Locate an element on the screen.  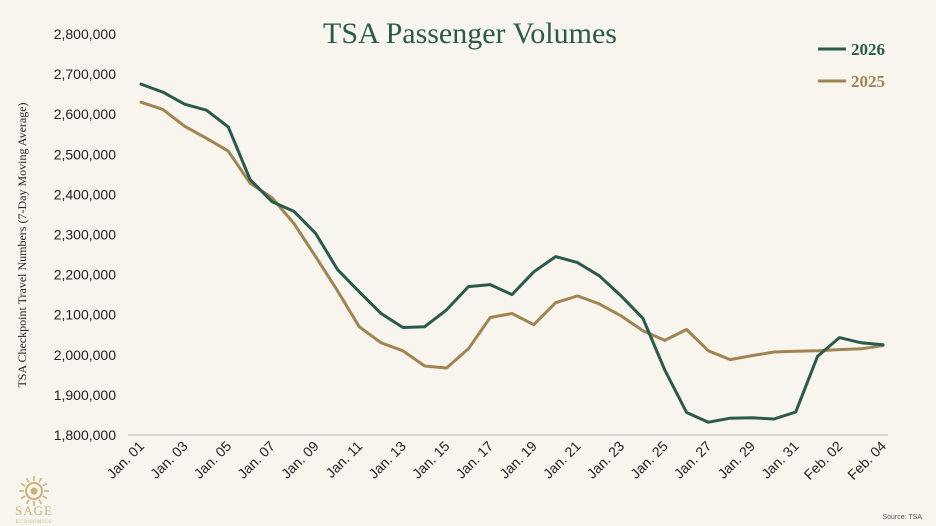
x-tick-label: Jan. 09 is located at coordinates (300, 460).